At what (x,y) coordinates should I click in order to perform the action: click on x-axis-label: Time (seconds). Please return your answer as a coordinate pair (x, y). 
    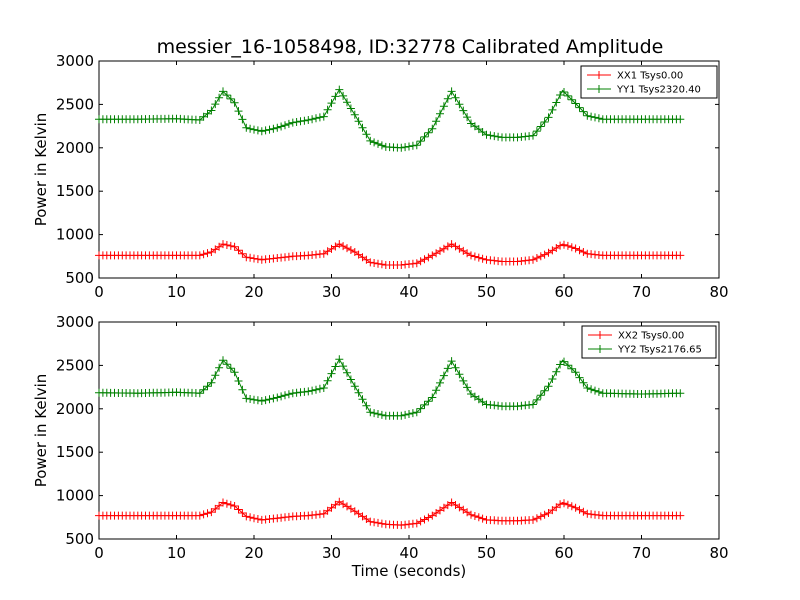
    Looking at the image, I should click on (409, 571).